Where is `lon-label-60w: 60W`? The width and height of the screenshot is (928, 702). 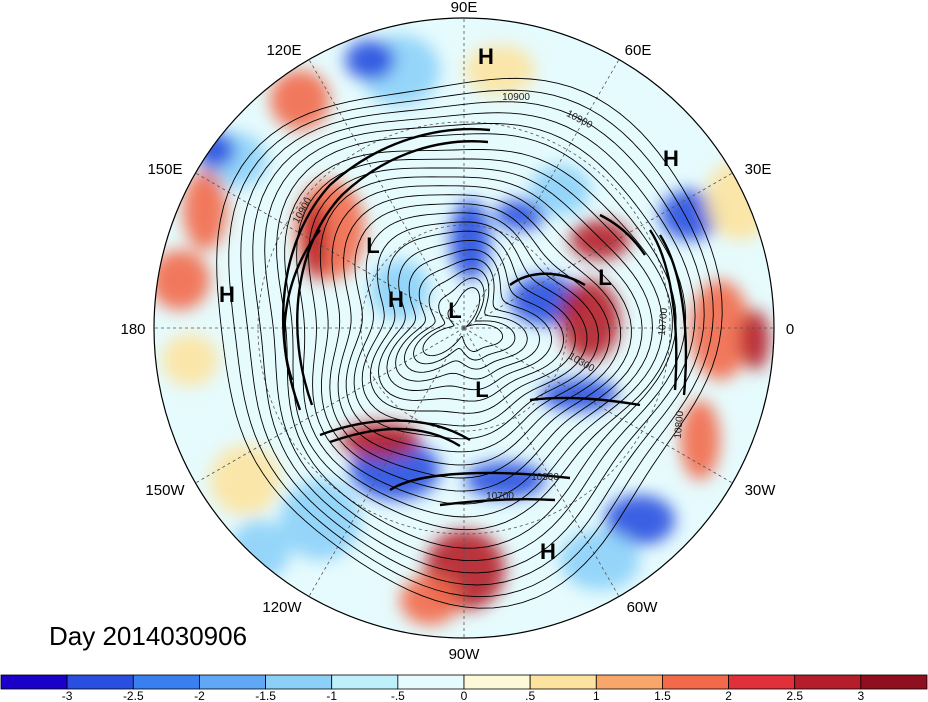
lon-label-60w: 60W is located at coordinates (643, 607).